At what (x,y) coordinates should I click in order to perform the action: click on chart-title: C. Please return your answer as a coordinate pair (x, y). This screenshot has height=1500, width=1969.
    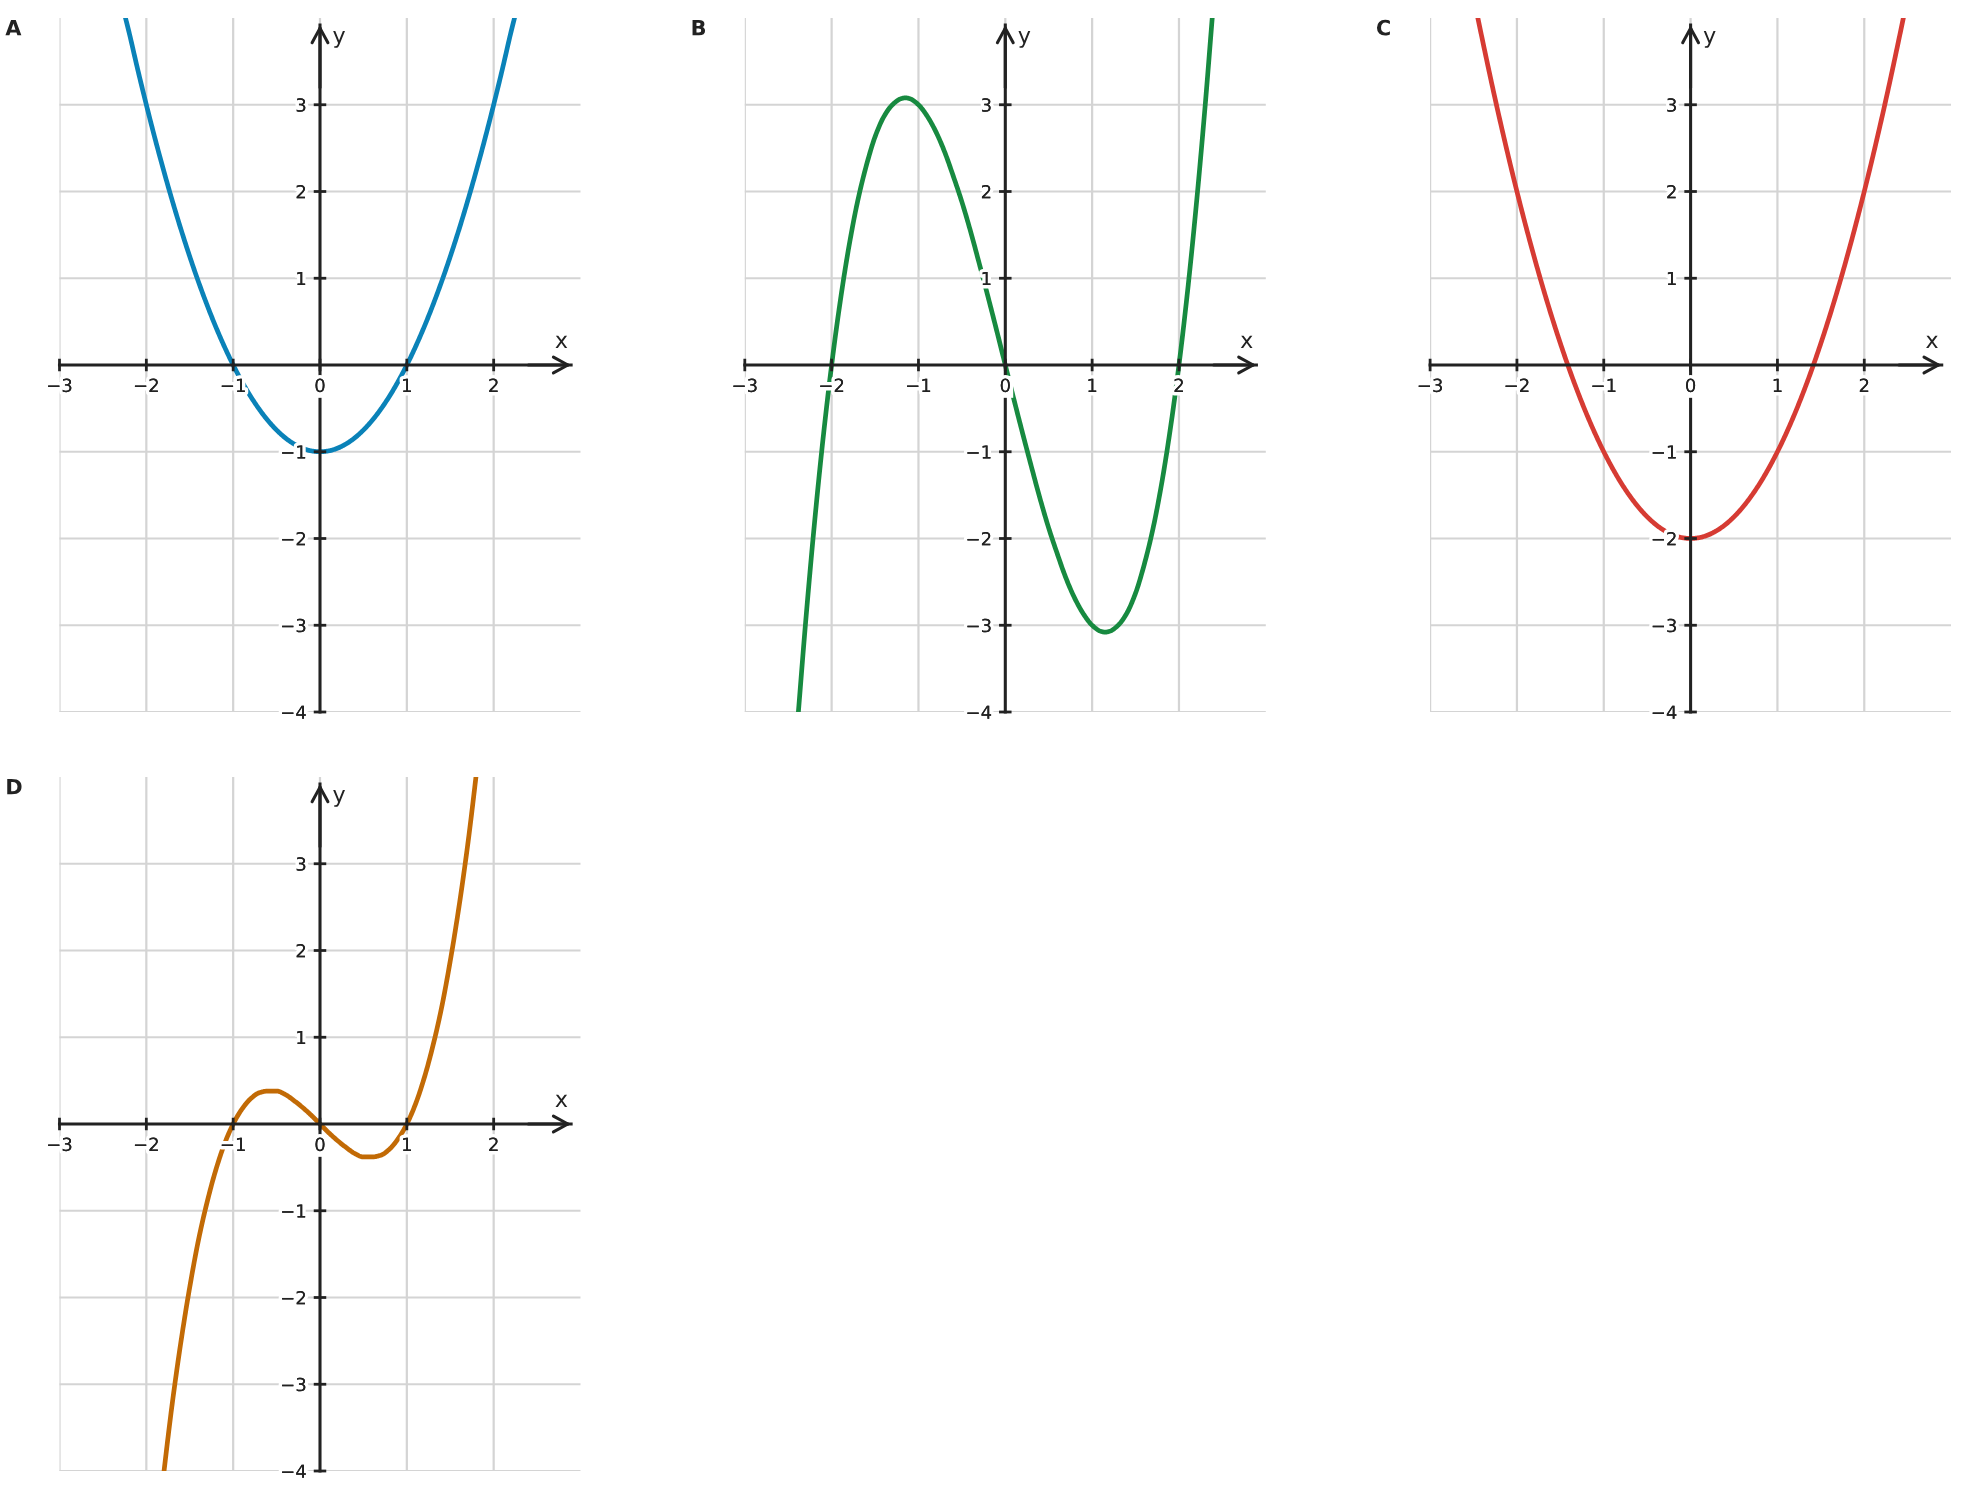
    Looking at the image, I should click on (1383, 27).